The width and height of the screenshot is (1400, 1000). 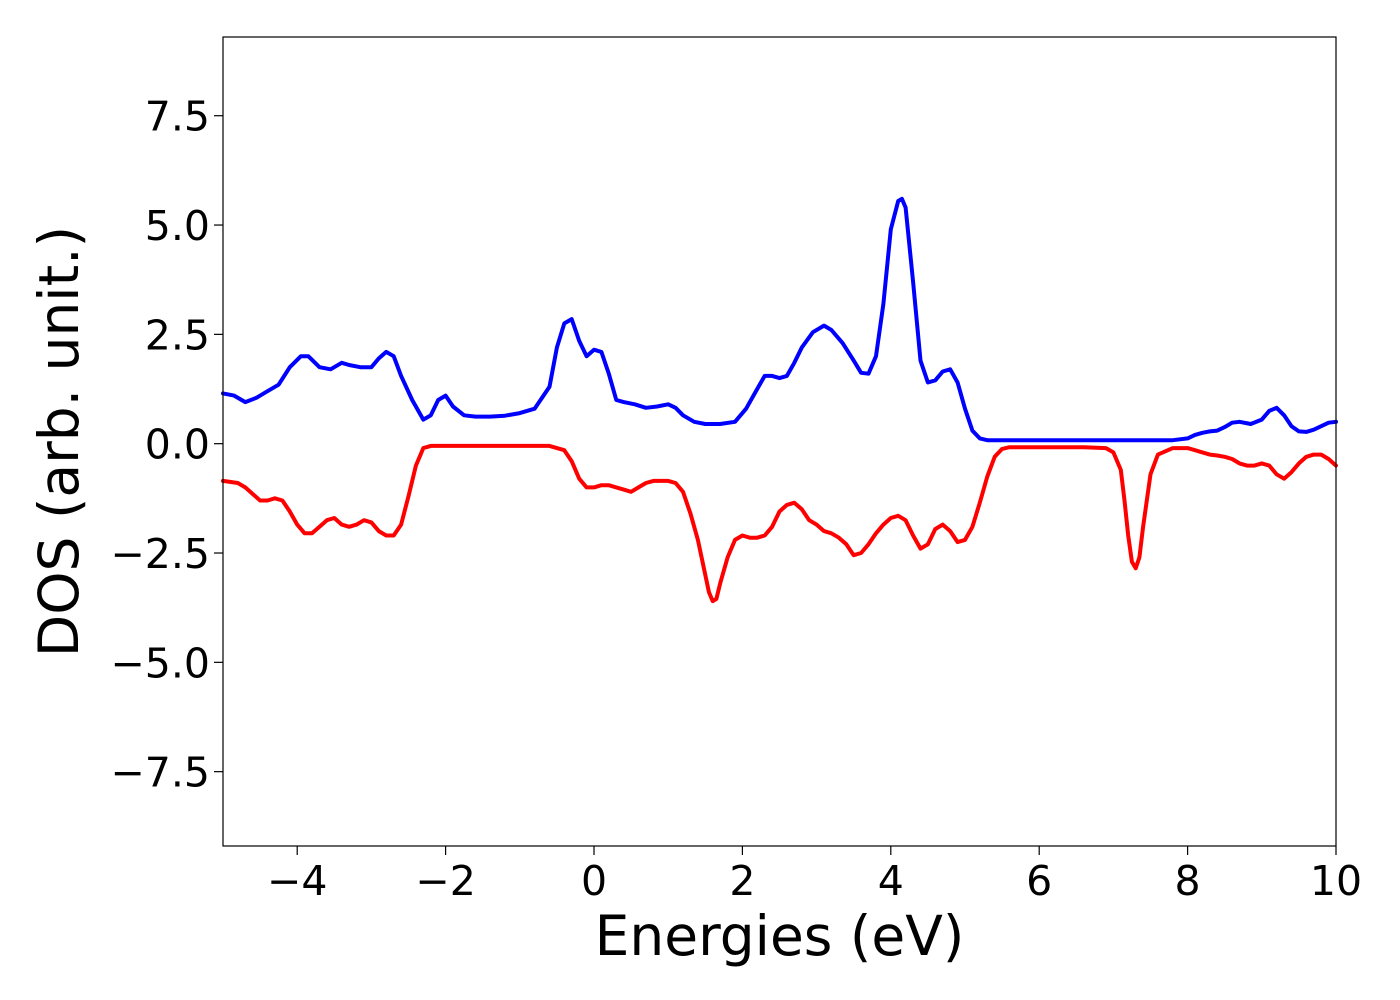 I want to click on x-tick-label: 10, so click(x=1336, y=881).